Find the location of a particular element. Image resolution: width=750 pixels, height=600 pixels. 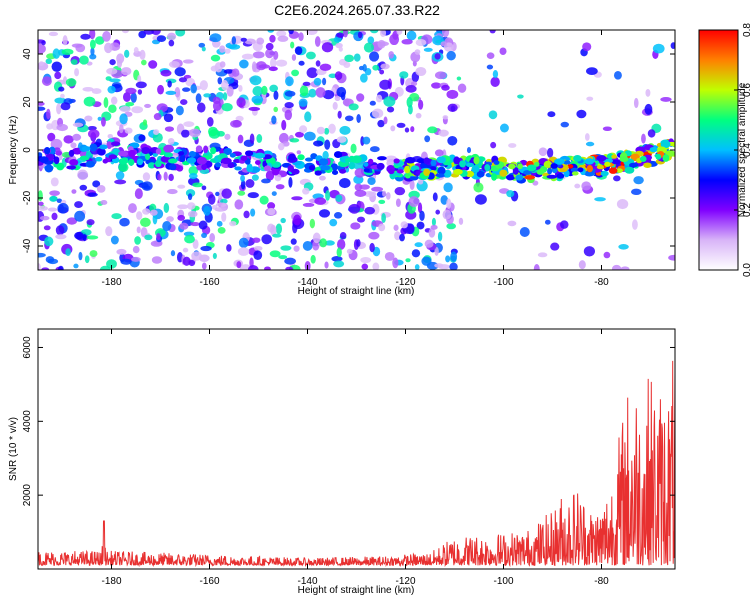

snr-x-axis-label: Height of straight line (km) is located at coordinates (356, 590).